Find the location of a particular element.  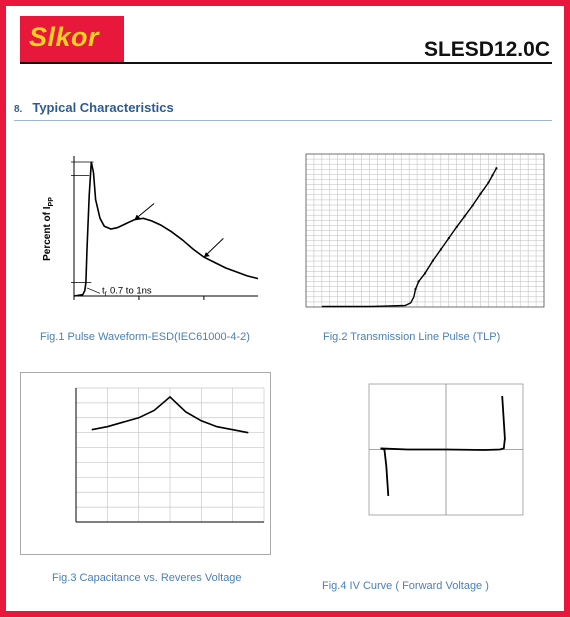

chart-border is located at coordinates (145, 463).